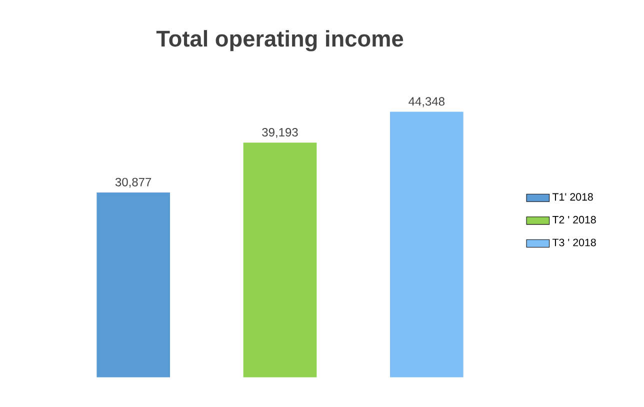 The width and height of the screenshot is (644, 407). I want to click on legend-label: T1' 2018, so click(572, 197).